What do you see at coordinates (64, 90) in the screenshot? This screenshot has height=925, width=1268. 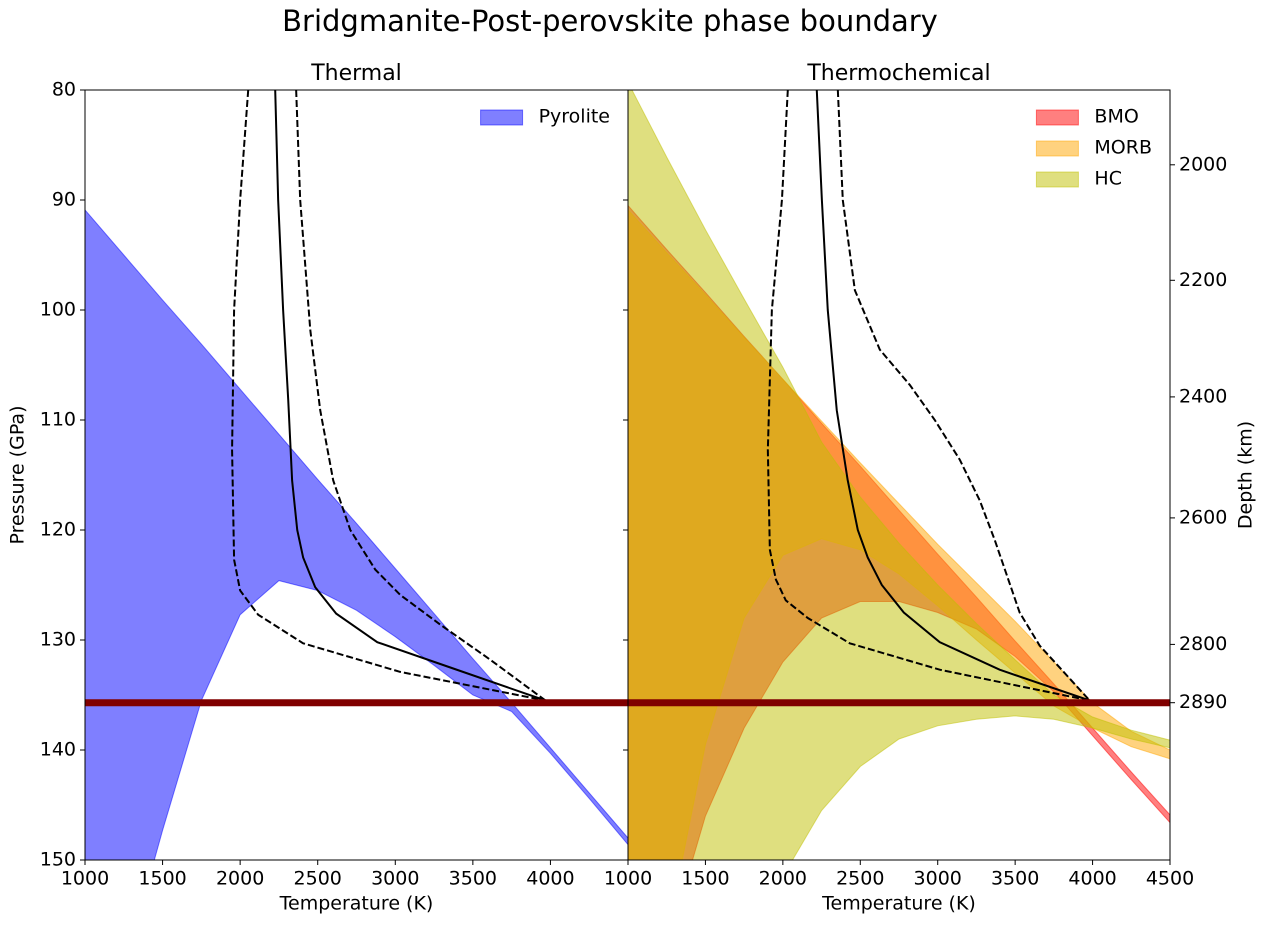 I see `y-tick-label: 80` at bounding box center [64, 90].